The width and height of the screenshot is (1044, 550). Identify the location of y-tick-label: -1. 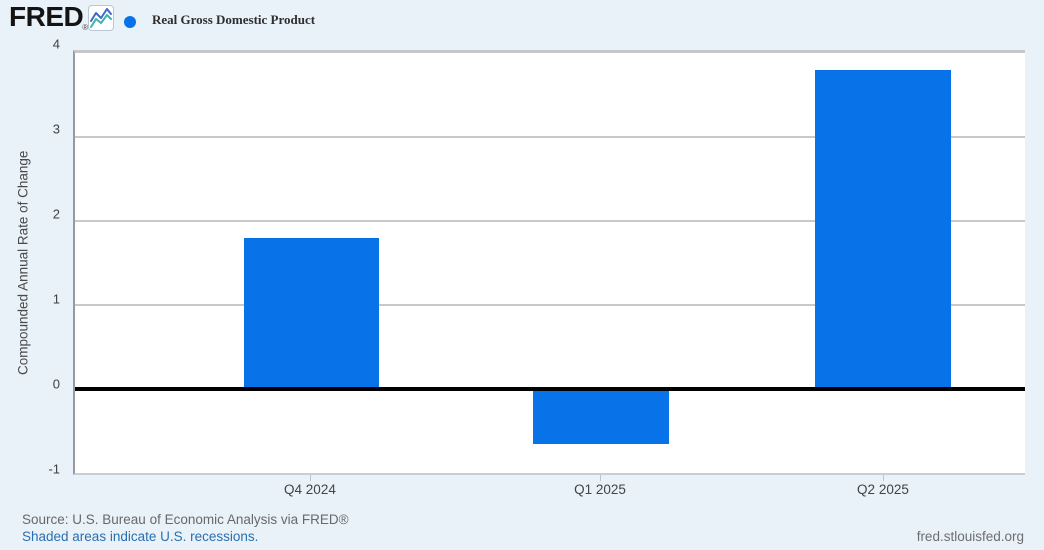
(54, 469).